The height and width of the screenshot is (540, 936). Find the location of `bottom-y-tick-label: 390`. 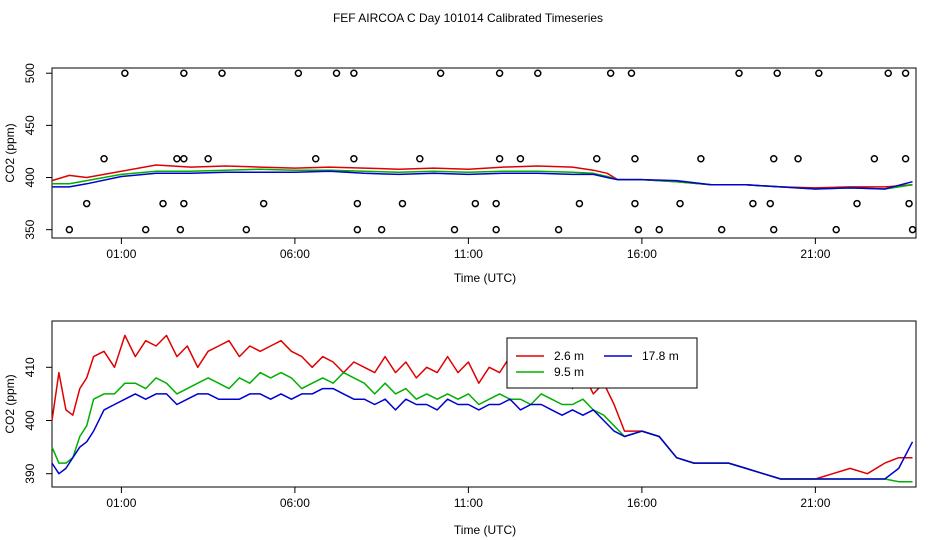

bottom-y-tick-label: 390 is located at coordinates (30, 473).